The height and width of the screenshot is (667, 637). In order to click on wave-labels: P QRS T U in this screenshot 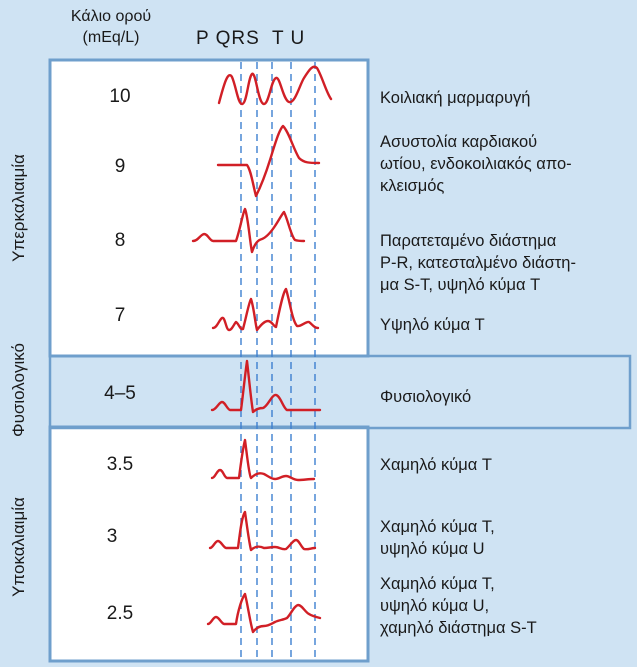, I will do `click(251, 38)`.